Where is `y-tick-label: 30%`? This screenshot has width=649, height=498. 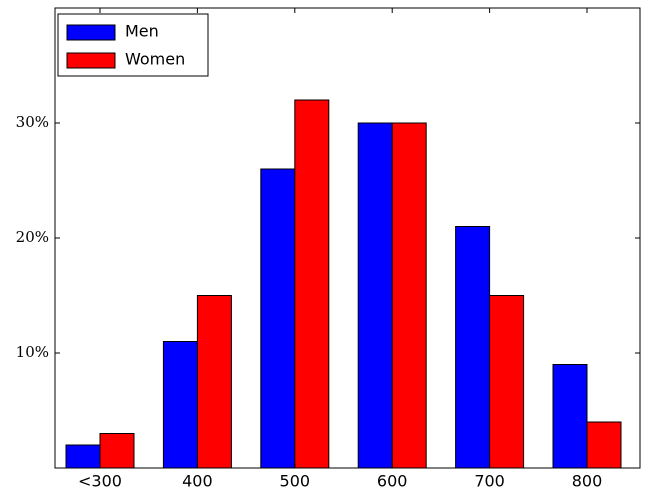 y-tick-label: 30% is located at coordinates (32, 122).